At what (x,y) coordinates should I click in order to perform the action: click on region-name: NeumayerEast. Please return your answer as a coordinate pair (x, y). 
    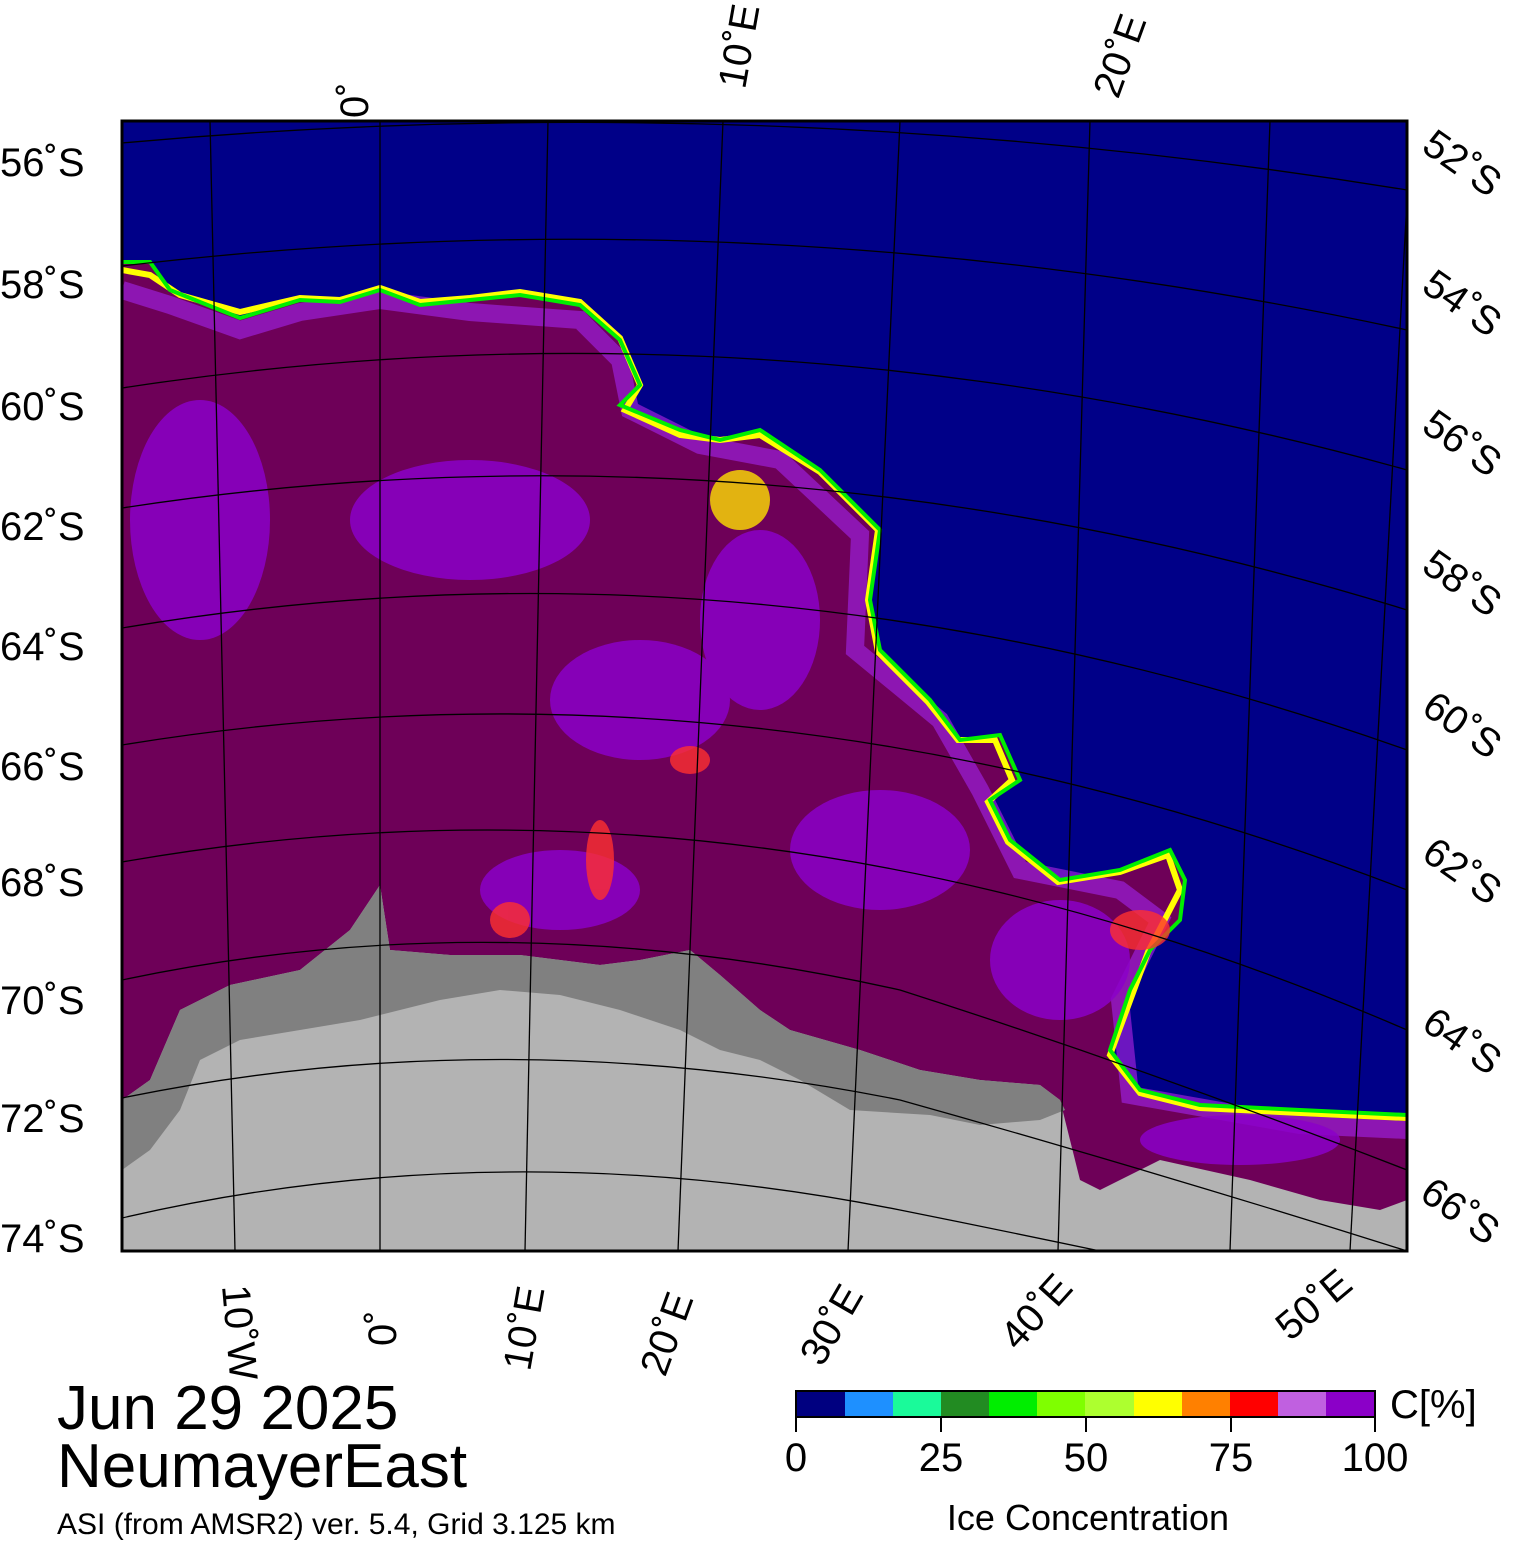
    Looking at the image, I should click on (262, 1466).